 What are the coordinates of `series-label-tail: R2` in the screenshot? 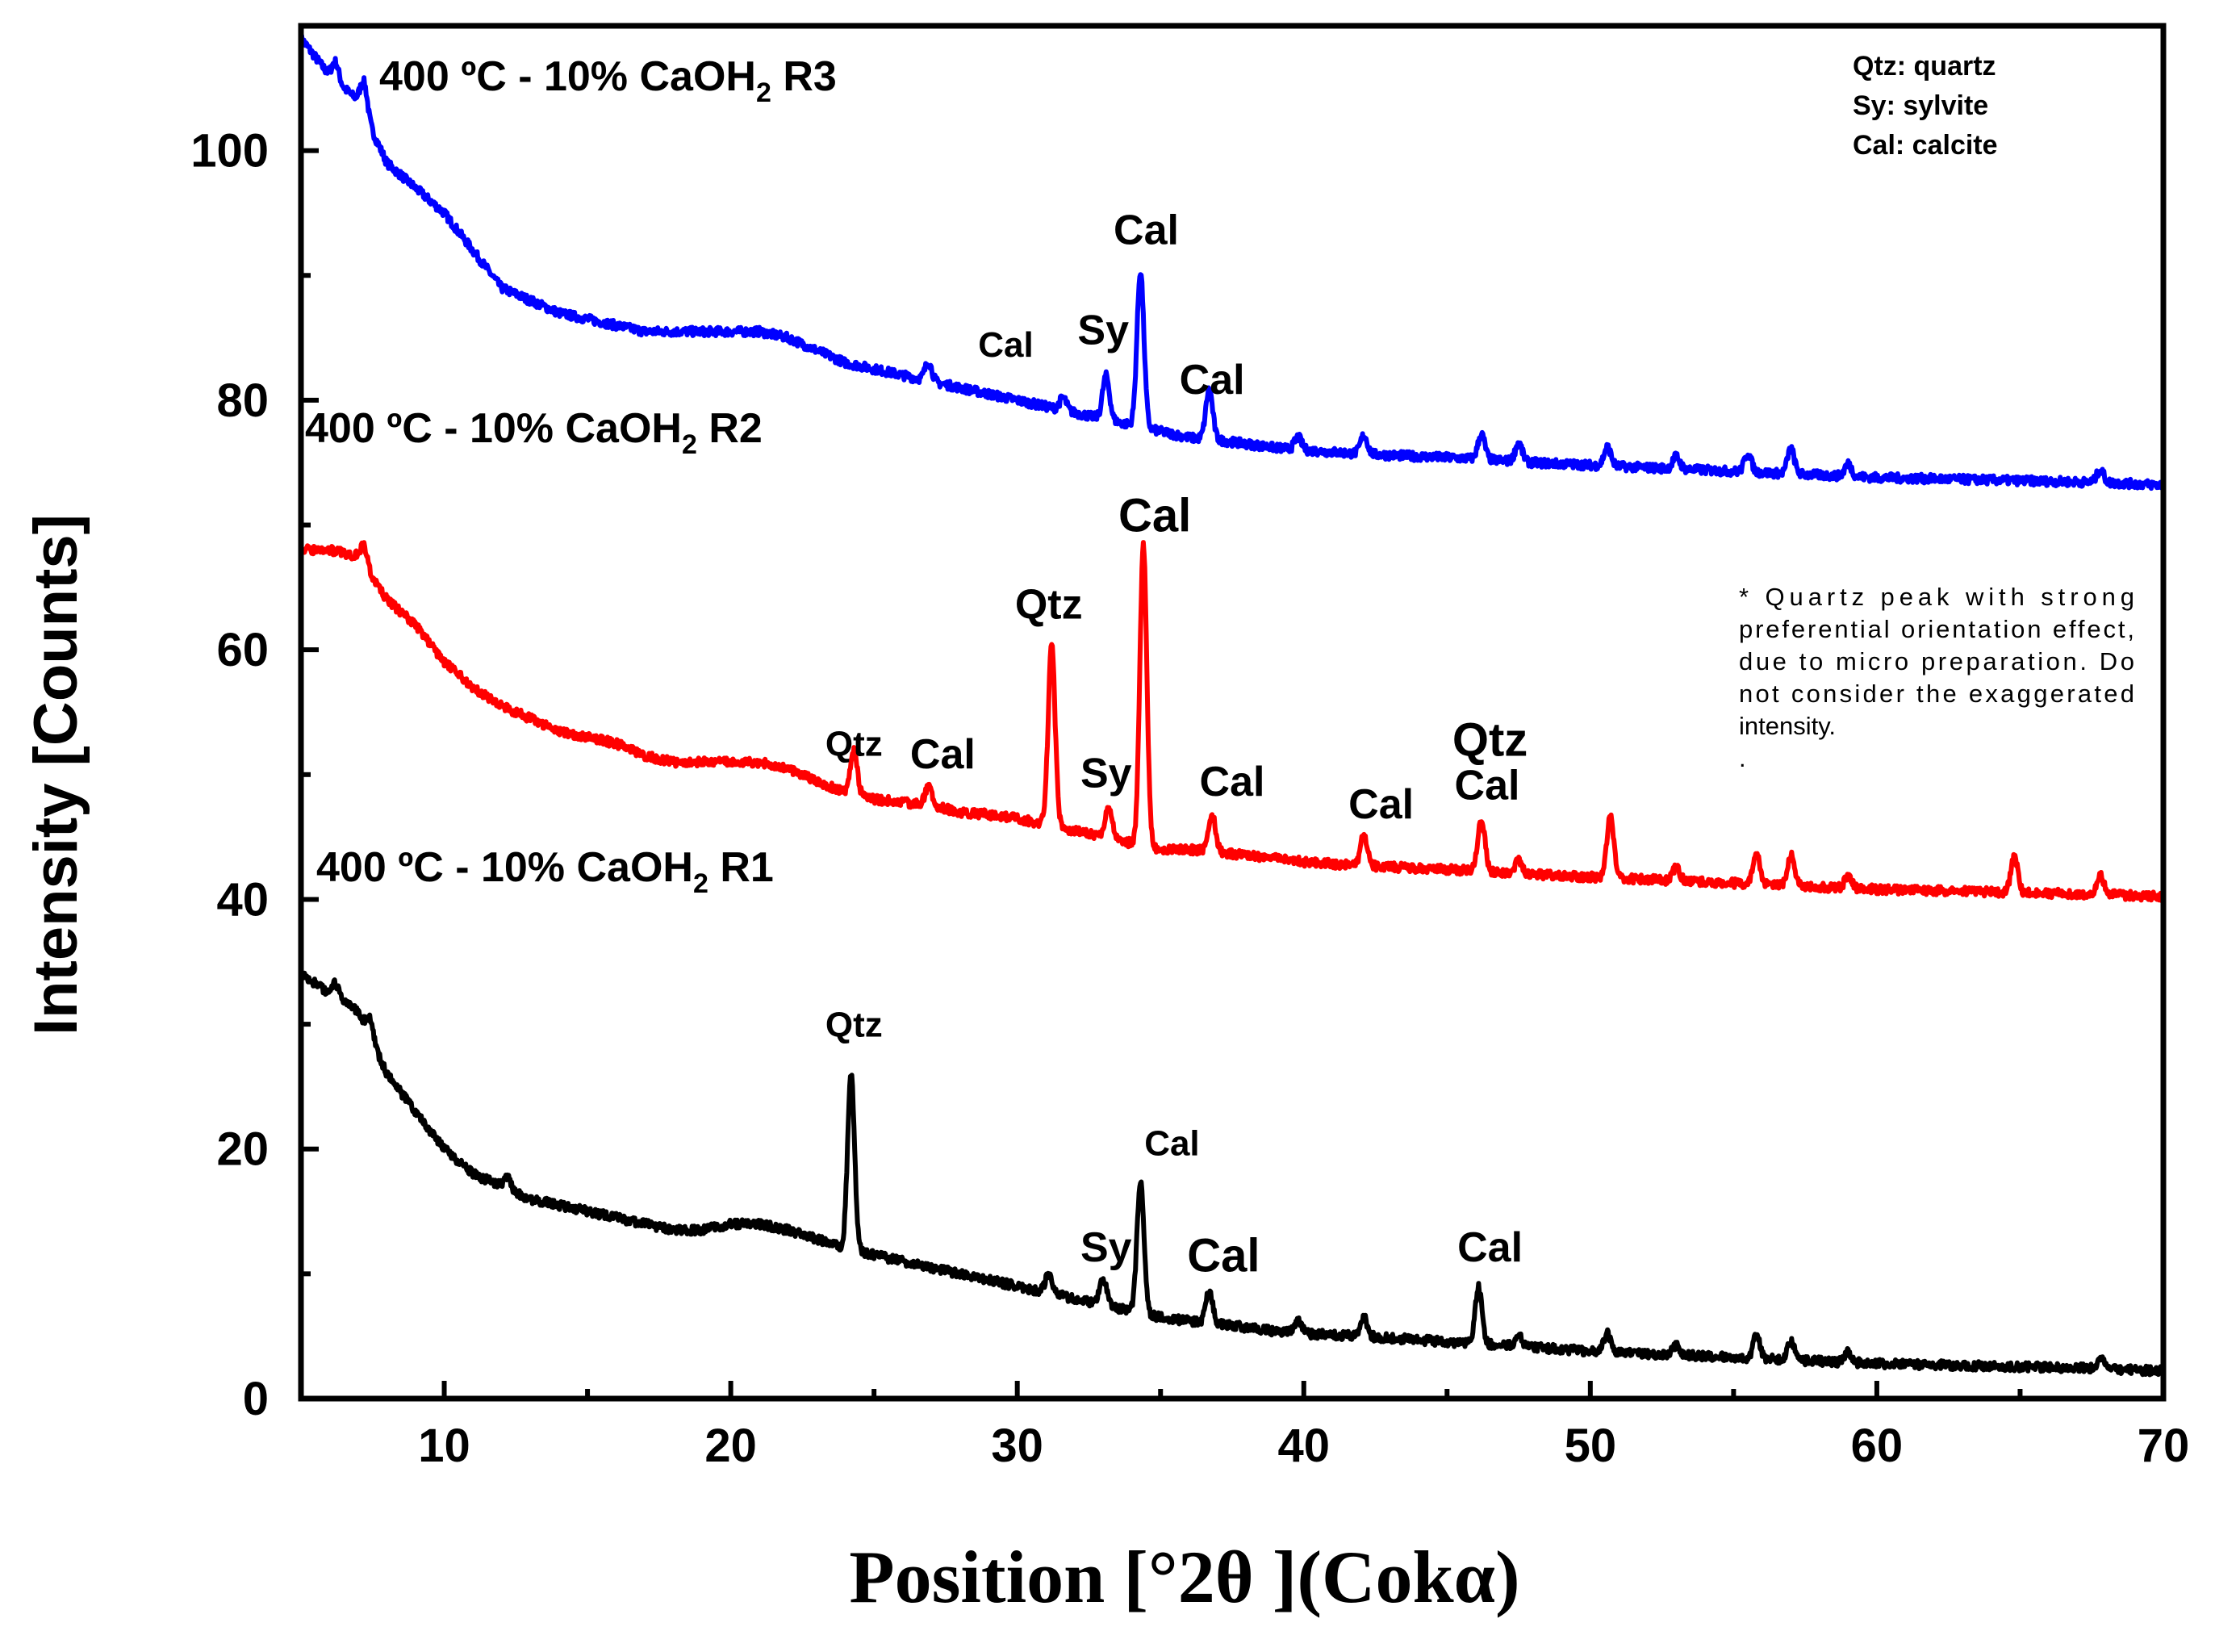 It's located at (730, 428).